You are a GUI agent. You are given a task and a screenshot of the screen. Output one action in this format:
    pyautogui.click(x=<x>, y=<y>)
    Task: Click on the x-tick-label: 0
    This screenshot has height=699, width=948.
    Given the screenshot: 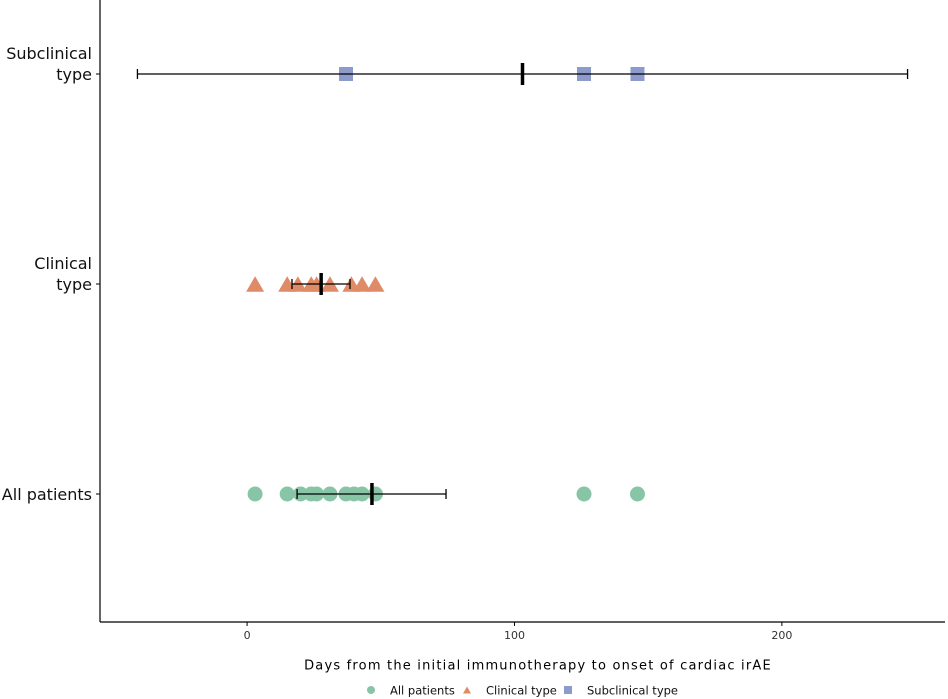 What is the action you would take?
    pyautogui.click(x=247, y=635)
    